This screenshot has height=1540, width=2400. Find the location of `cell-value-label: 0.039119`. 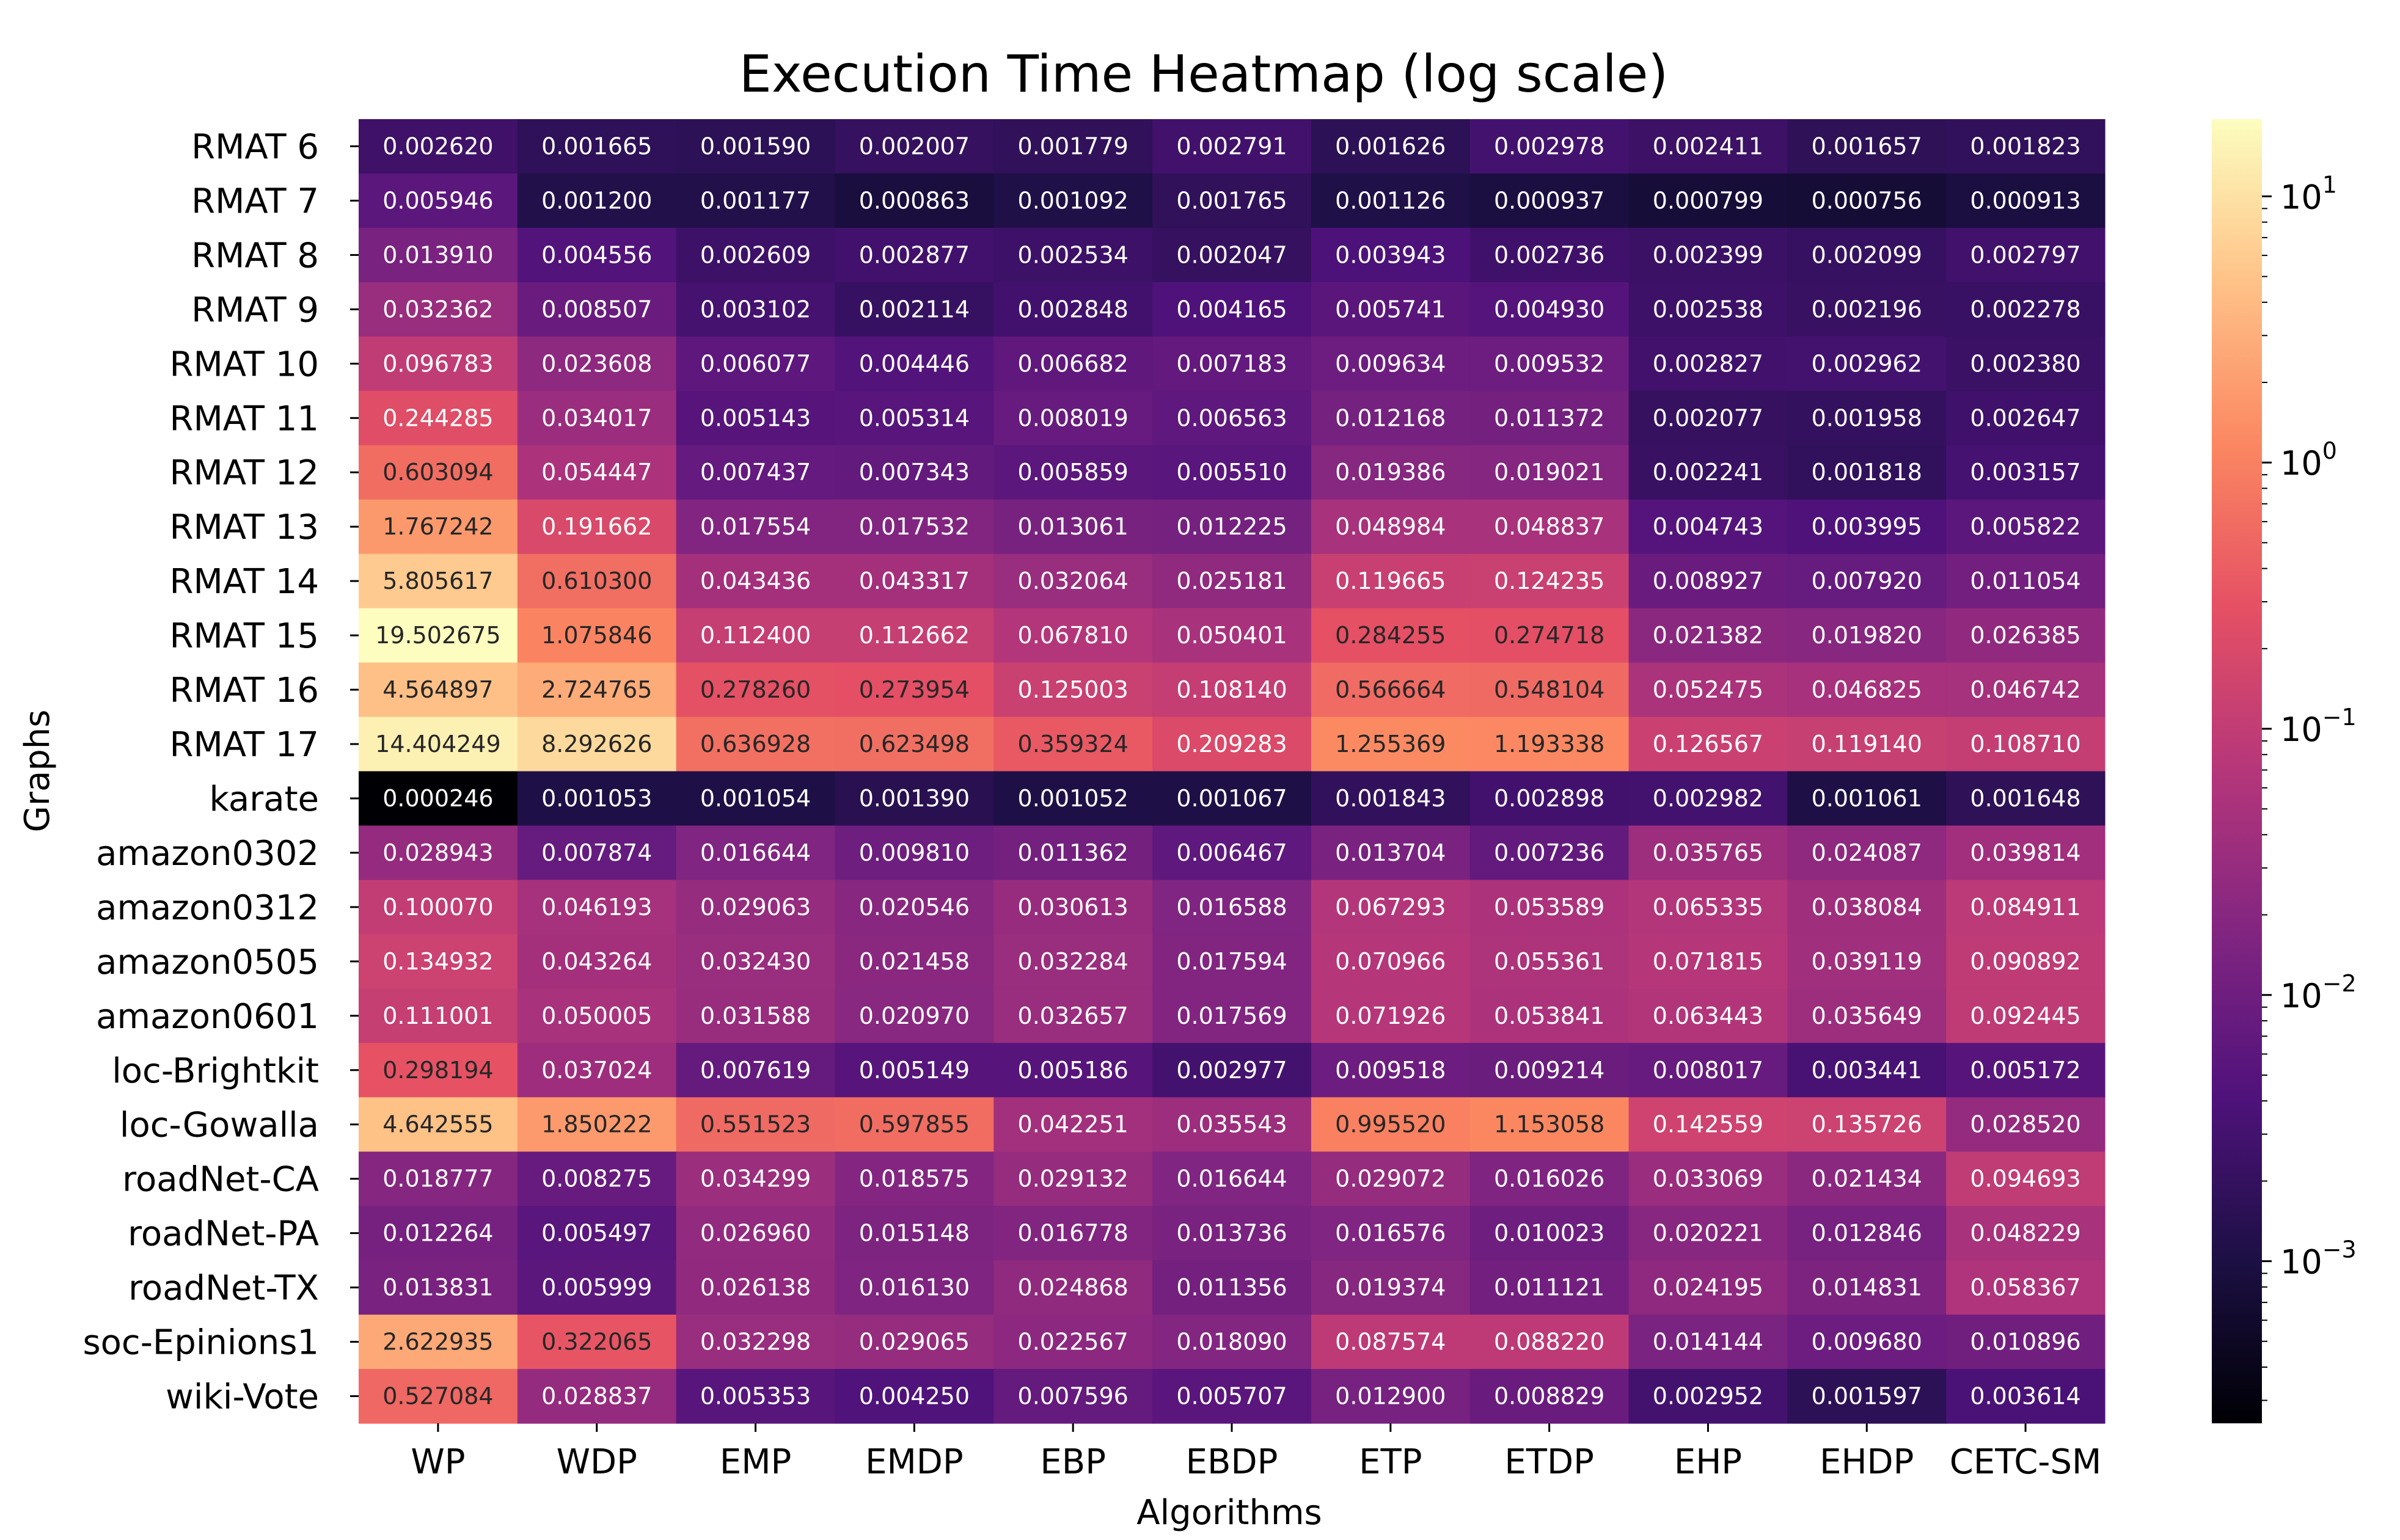

cell-value-label: 0.039119 is located at coordinates (1867, 961).